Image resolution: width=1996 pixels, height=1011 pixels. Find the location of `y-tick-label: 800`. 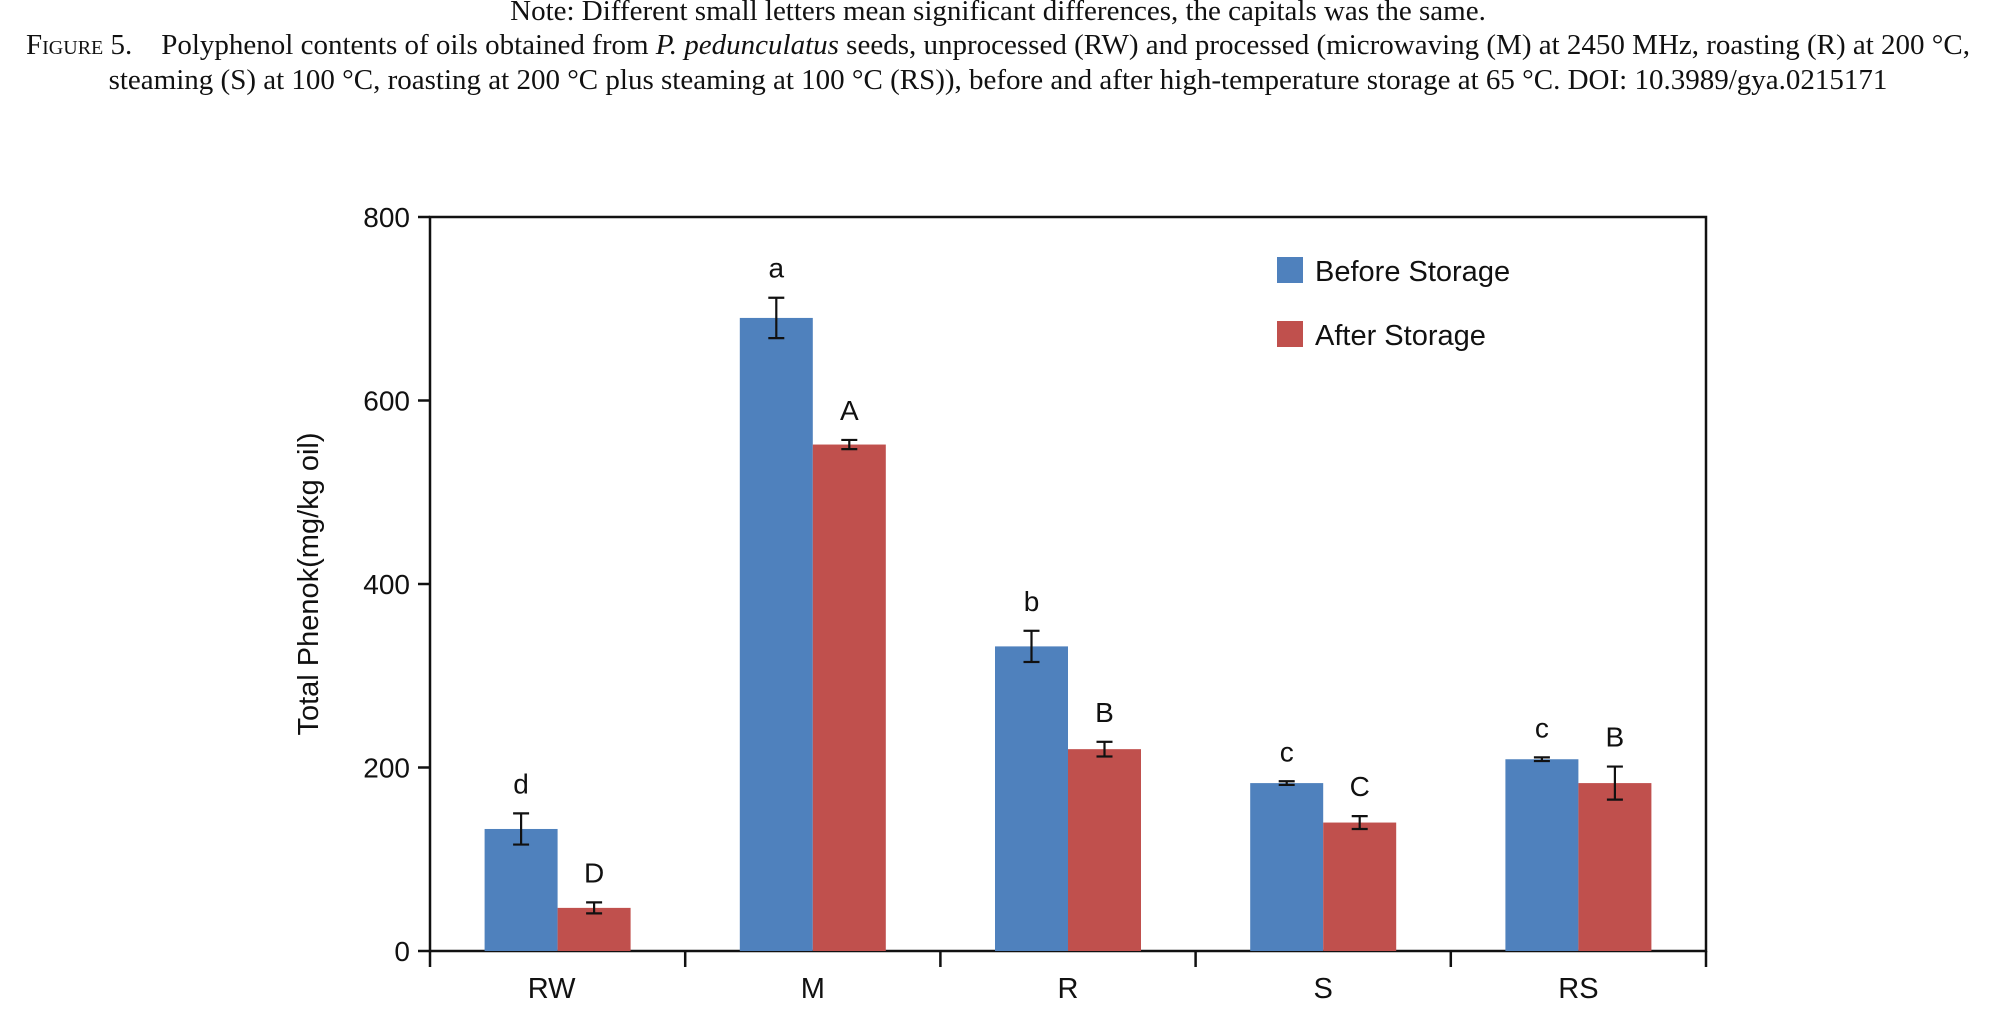

y-tick-label: 800 is located at coordinates (386, 217).